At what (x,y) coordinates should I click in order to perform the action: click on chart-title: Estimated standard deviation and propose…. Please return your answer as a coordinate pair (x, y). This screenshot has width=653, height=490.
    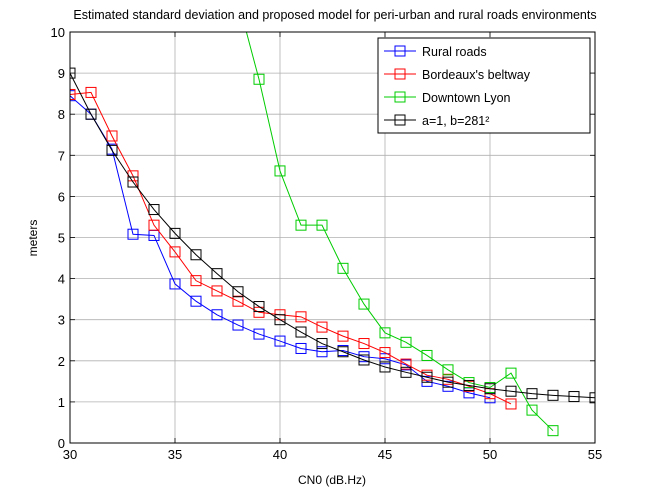
    Looking at the image, I should click on (334, 15).